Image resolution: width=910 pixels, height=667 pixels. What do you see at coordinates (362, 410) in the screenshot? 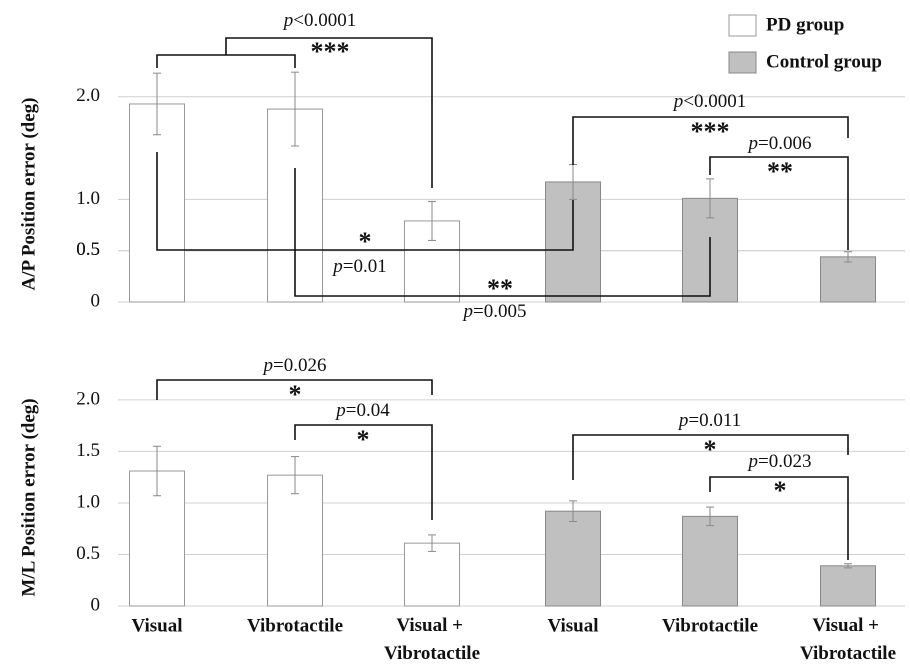
I see `p-value-label: p=0.04` at bounding box center [362, 410].